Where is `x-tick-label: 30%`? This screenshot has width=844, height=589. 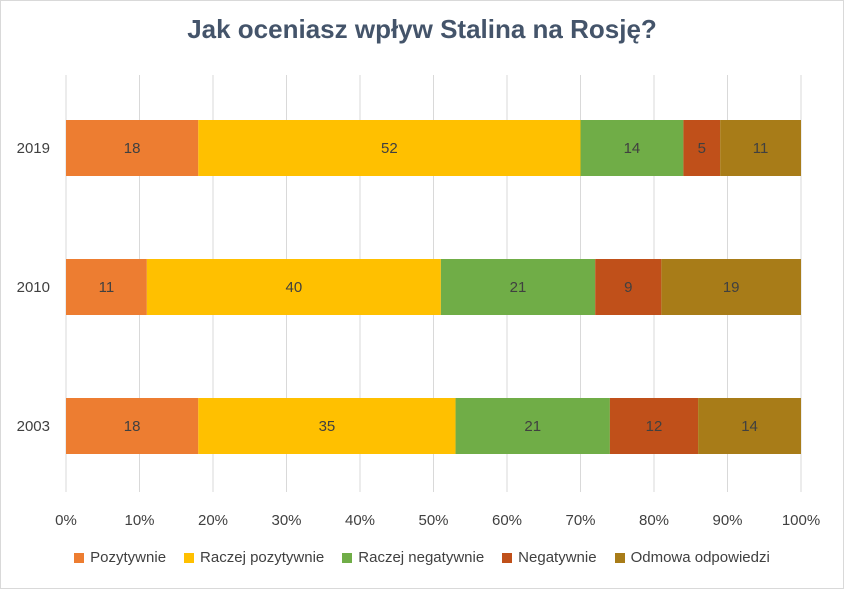 x-tick-label: 30% is located at coordinates (286, 520).